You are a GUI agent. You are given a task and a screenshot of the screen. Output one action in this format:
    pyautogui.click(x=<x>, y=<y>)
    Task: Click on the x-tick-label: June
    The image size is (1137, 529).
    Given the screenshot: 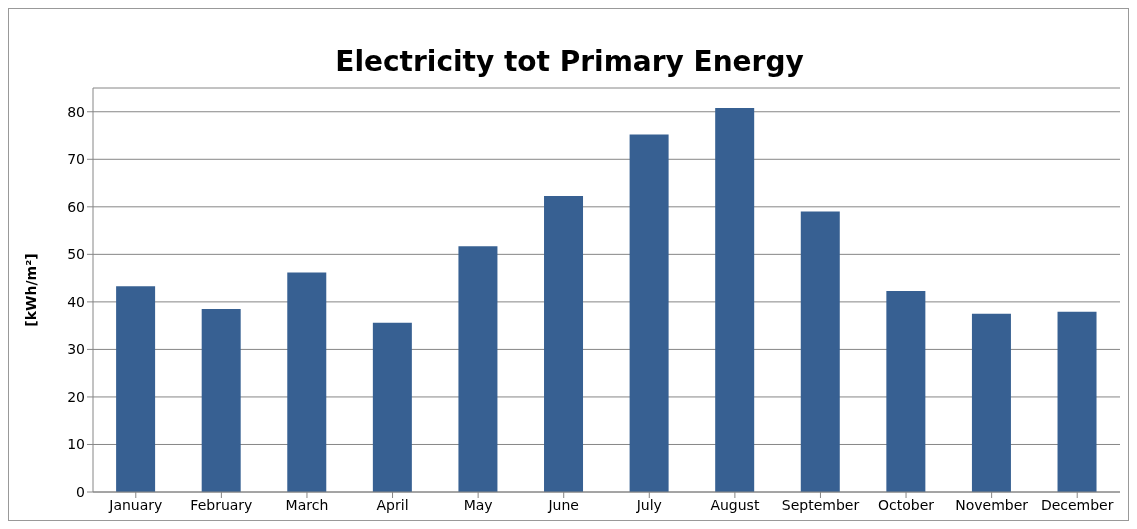 What is the action you would take?
    pyautogui.click(x=563, y=504)
    